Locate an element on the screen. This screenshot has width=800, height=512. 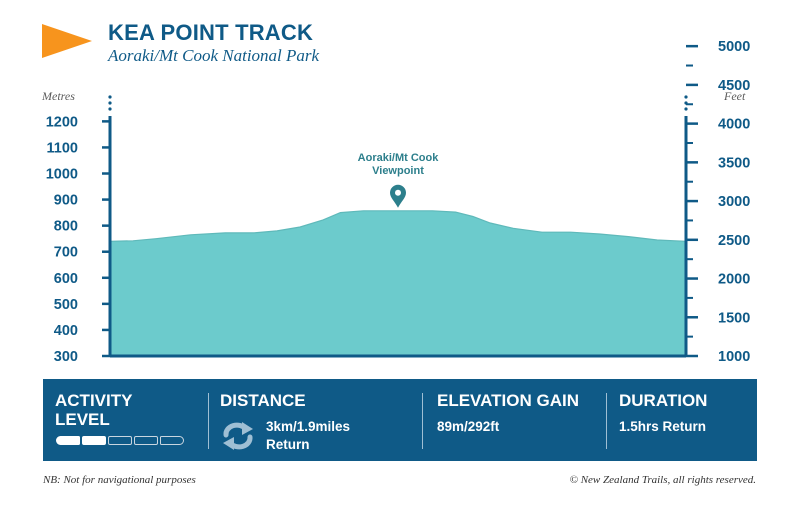
activity-title-line1: ACTIVITY is located at coordinates (94, 400).